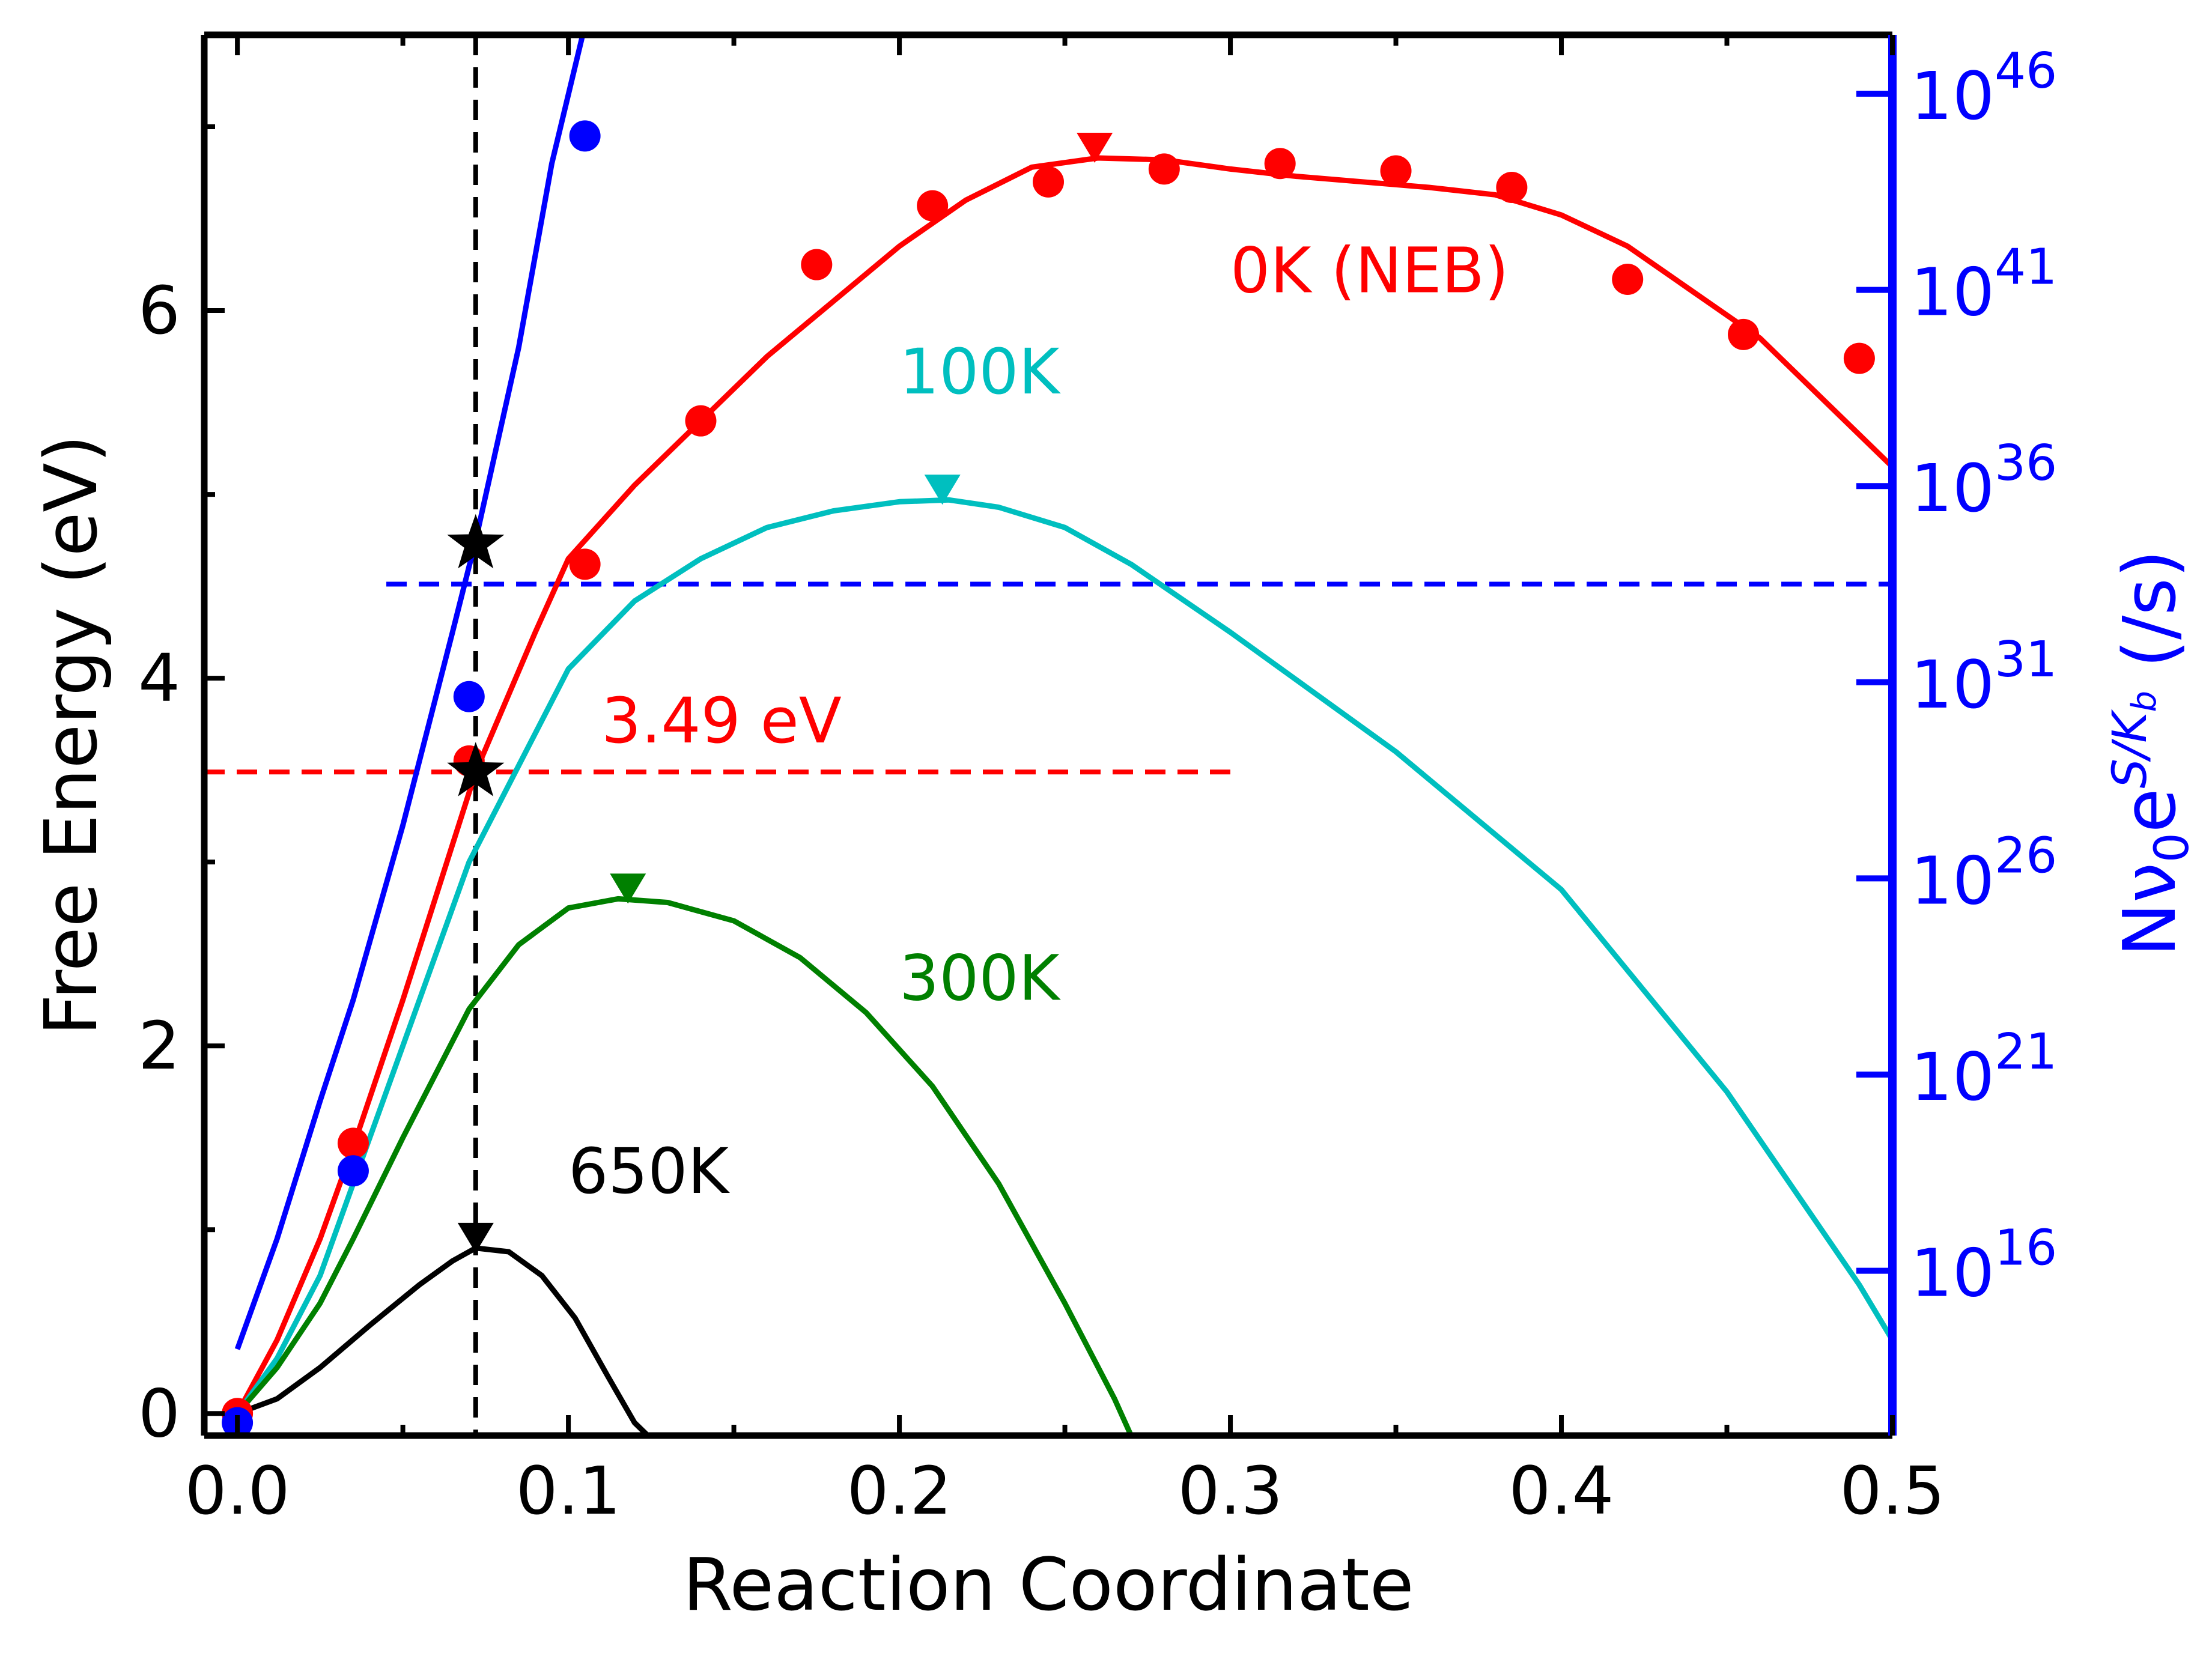  Describe the element at coordinates (1984, 1266) in the screenshot. I see `y2-tick-label: 1016` at that location.